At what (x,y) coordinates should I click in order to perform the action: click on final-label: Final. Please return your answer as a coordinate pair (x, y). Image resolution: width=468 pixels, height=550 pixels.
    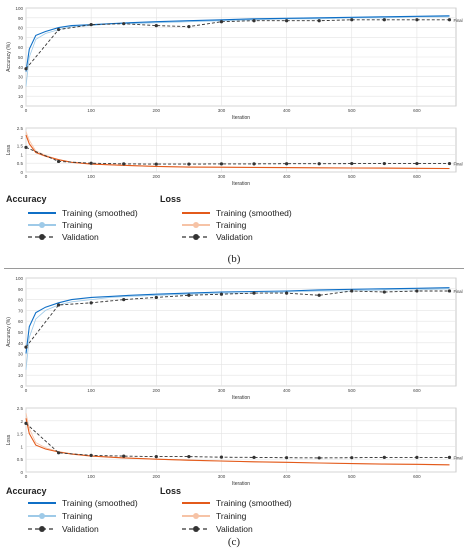
    Looking at the image, I should click on (457, 457).